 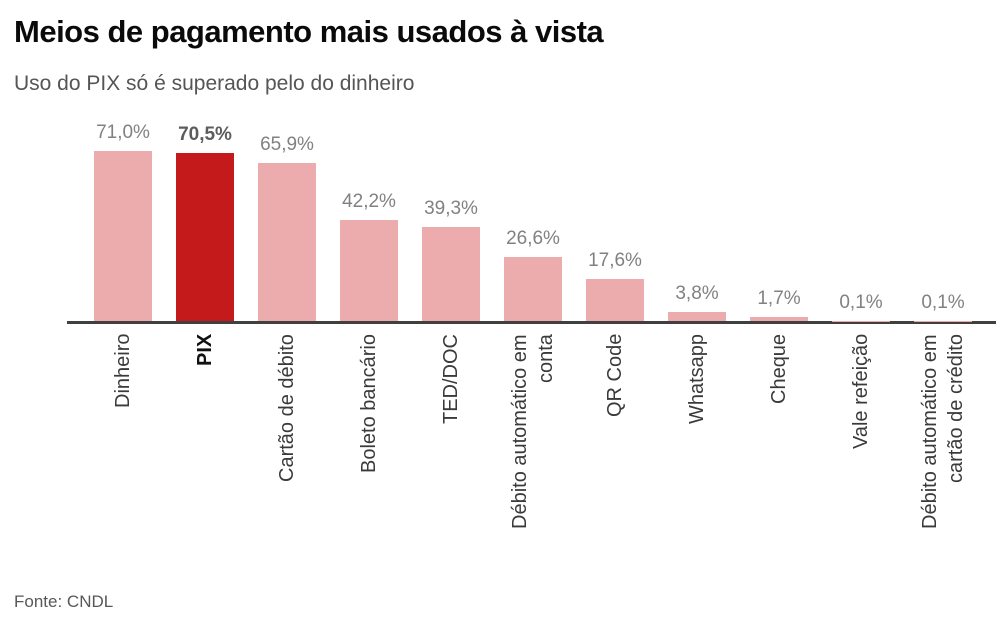 I want to click on chart-column: 39,3% TED/DOC, so click(x=451, y=316).